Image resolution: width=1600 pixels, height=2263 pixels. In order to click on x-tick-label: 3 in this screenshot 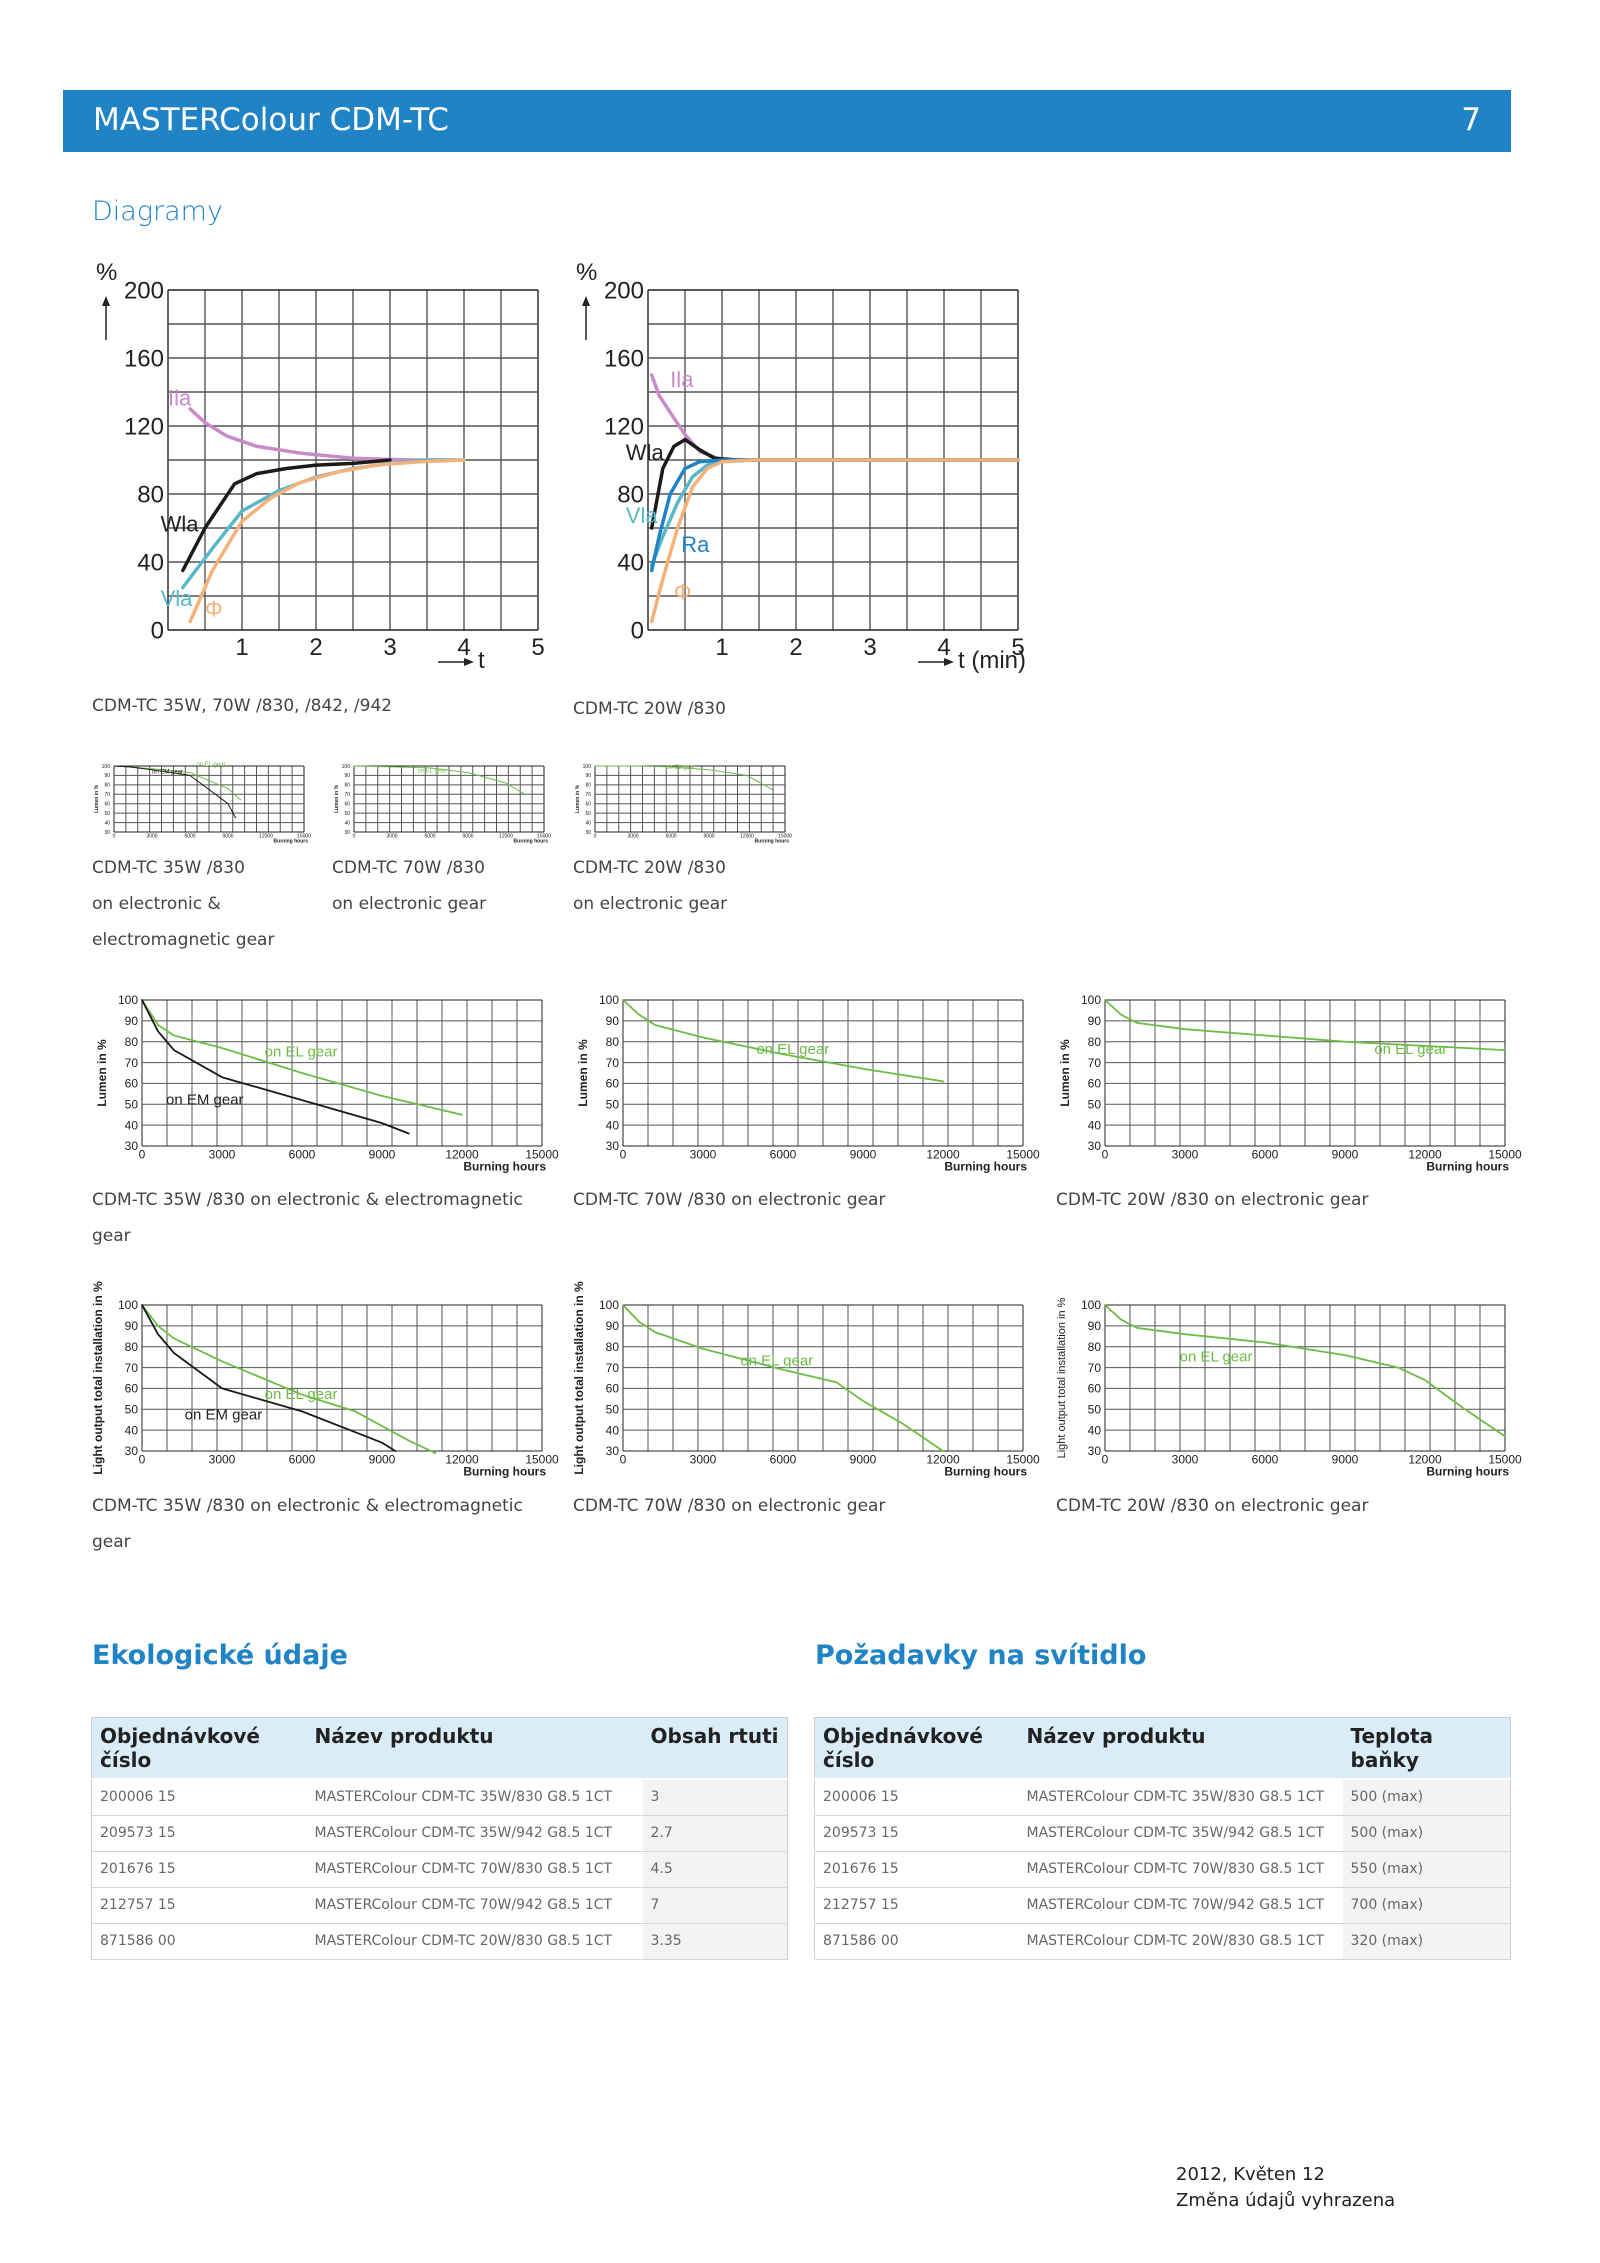, I will do `click(389, 647)`.